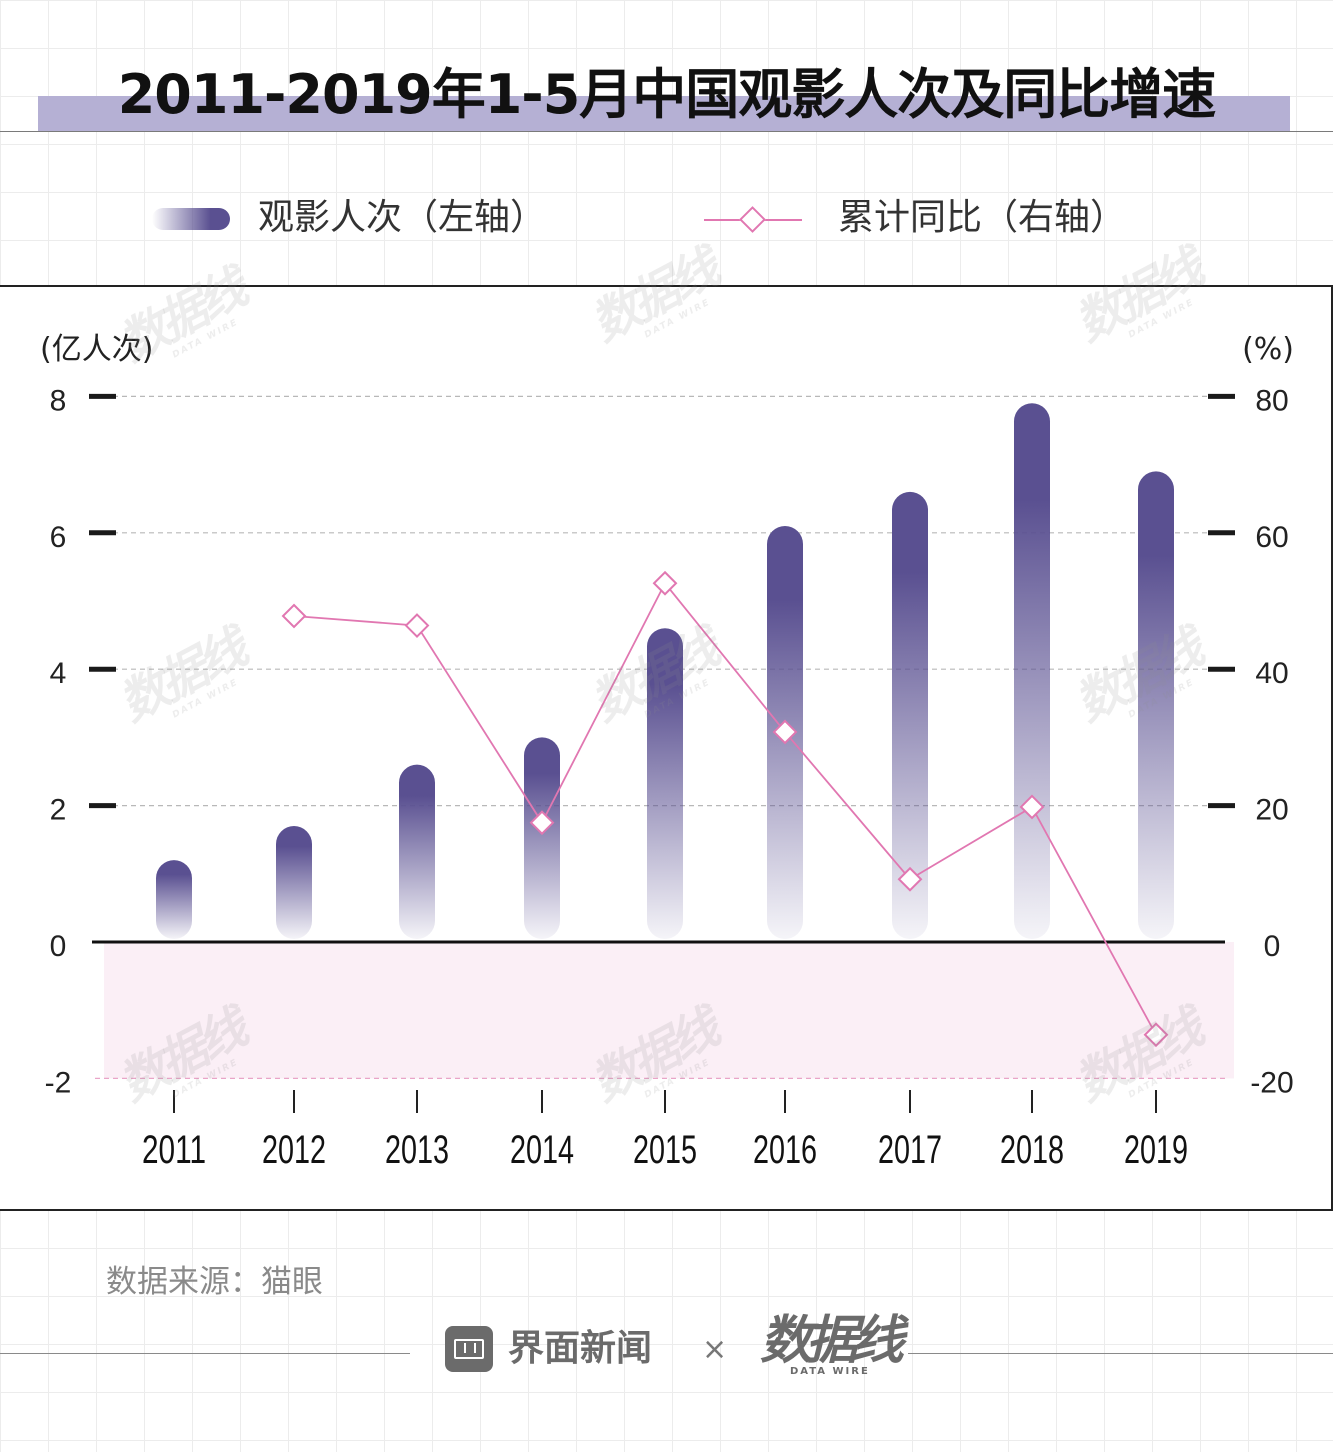  Describe the element at coordinates (294, 1150) in the screenshot. I see `x-axis-label-2012: 2012` at that location.